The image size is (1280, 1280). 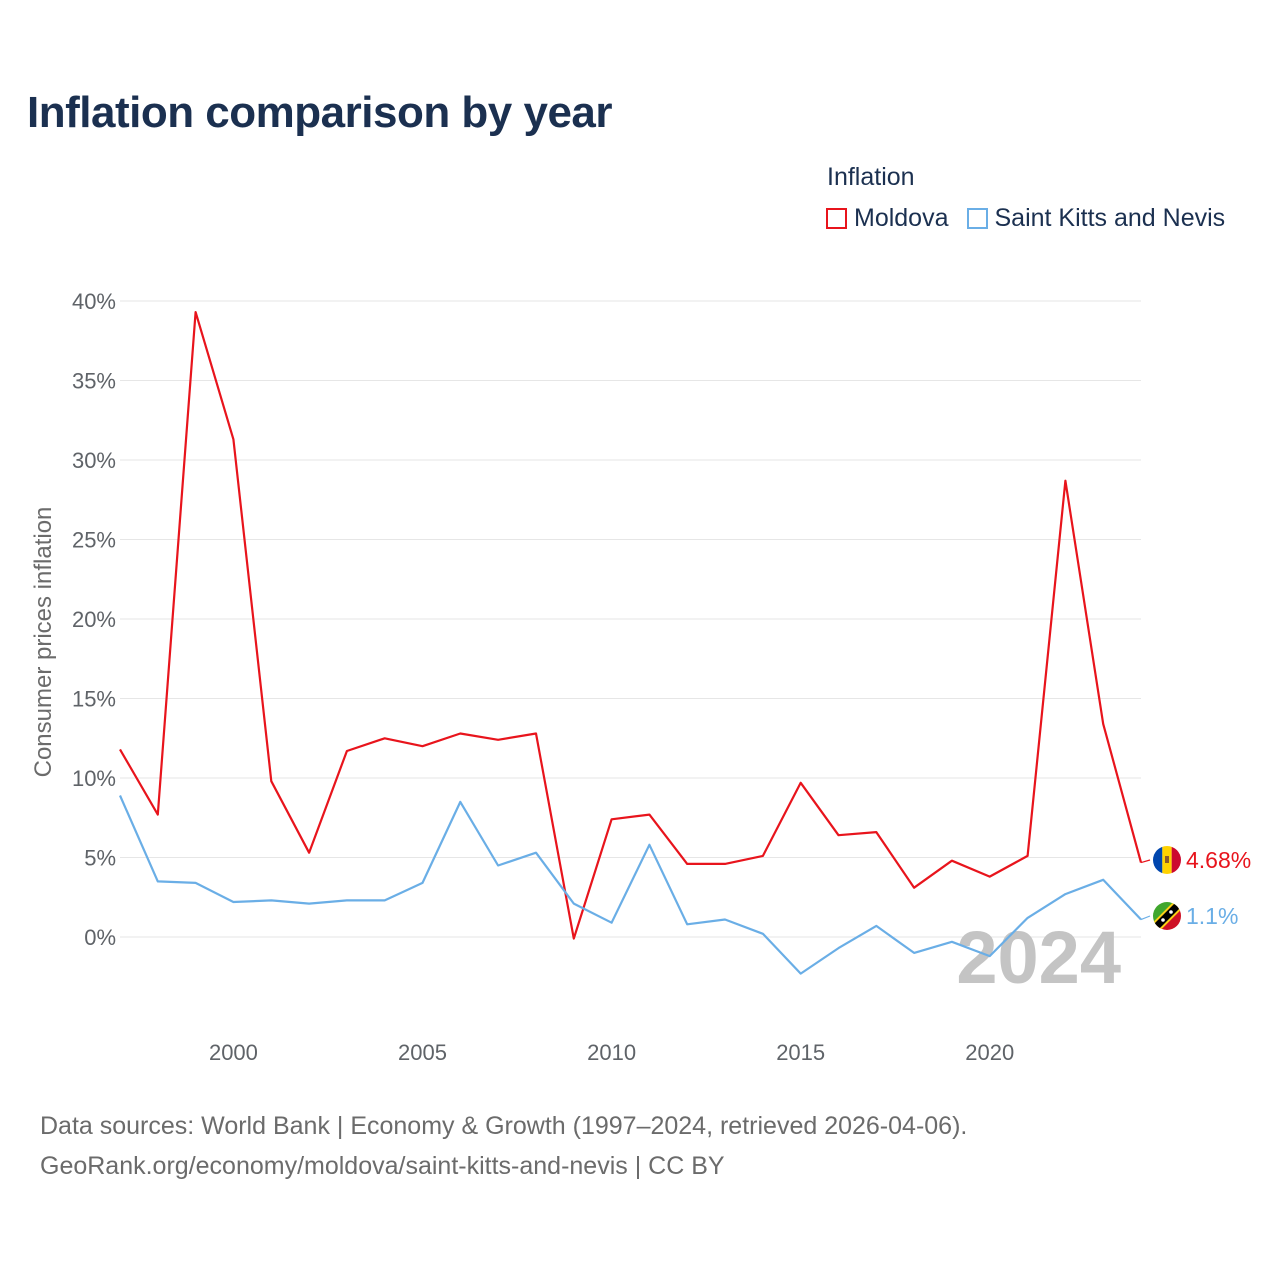 What do you see at coordinates (94, 460) in the screenshot?
I see `y-tick-label: 30%` at bounding box center [94, 460].